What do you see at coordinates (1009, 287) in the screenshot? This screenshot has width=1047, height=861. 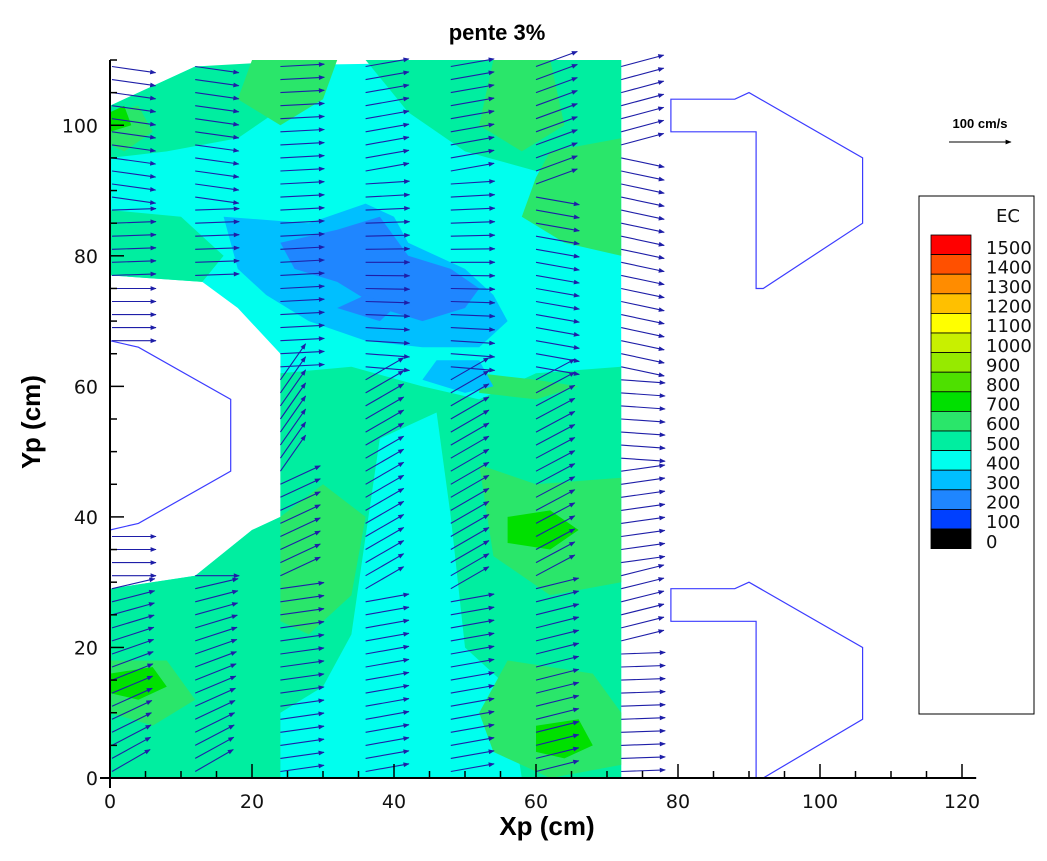 I see `colorbar-label: 1300` at bounding box center [1009, 287].